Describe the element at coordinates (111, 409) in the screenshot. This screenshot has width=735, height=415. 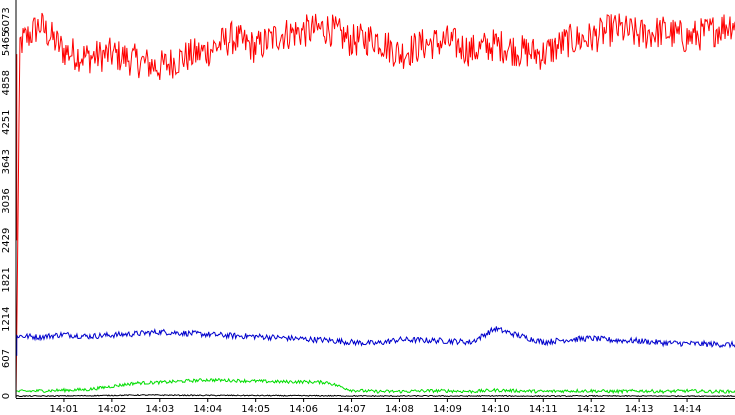
I see `x-tick-label: 14:02` at that location.